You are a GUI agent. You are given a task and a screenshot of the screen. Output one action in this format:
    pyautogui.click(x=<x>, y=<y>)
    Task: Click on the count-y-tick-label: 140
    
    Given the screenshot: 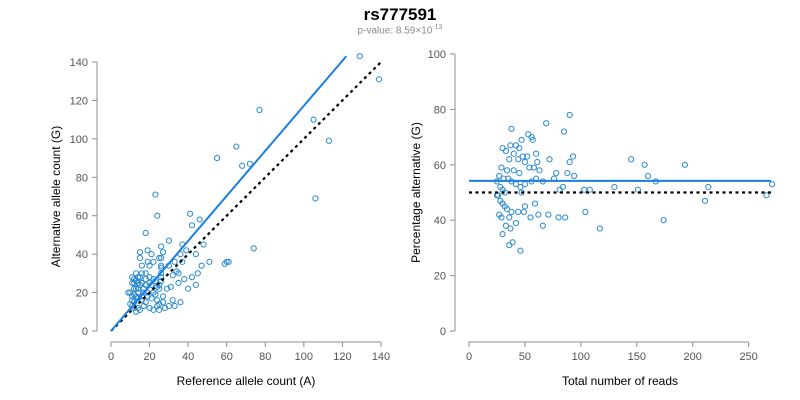 What is the action you would take?
    pyautogui.click(x=79, y=63)
    